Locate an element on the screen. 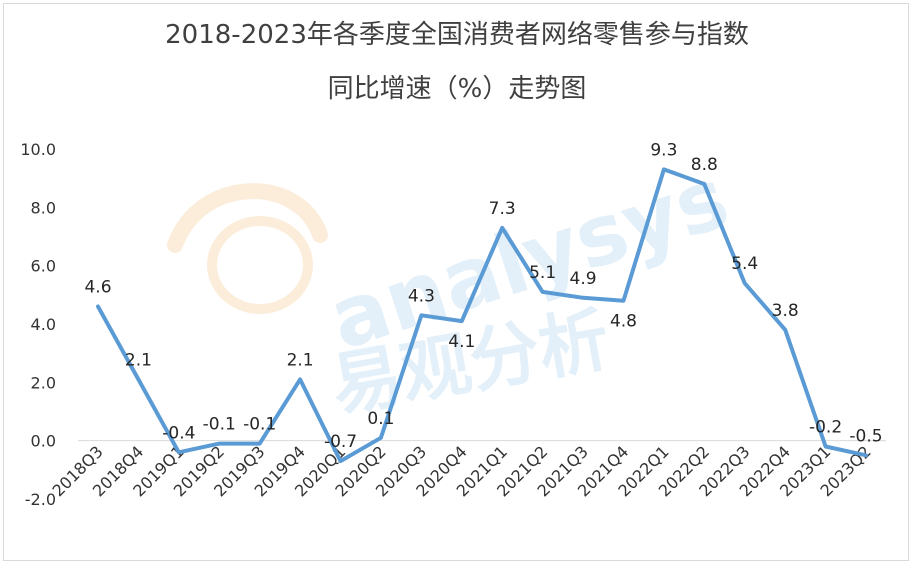 The image size is (914, 566). y-tick-label: 6.0 is located at coordinates (43, 266).